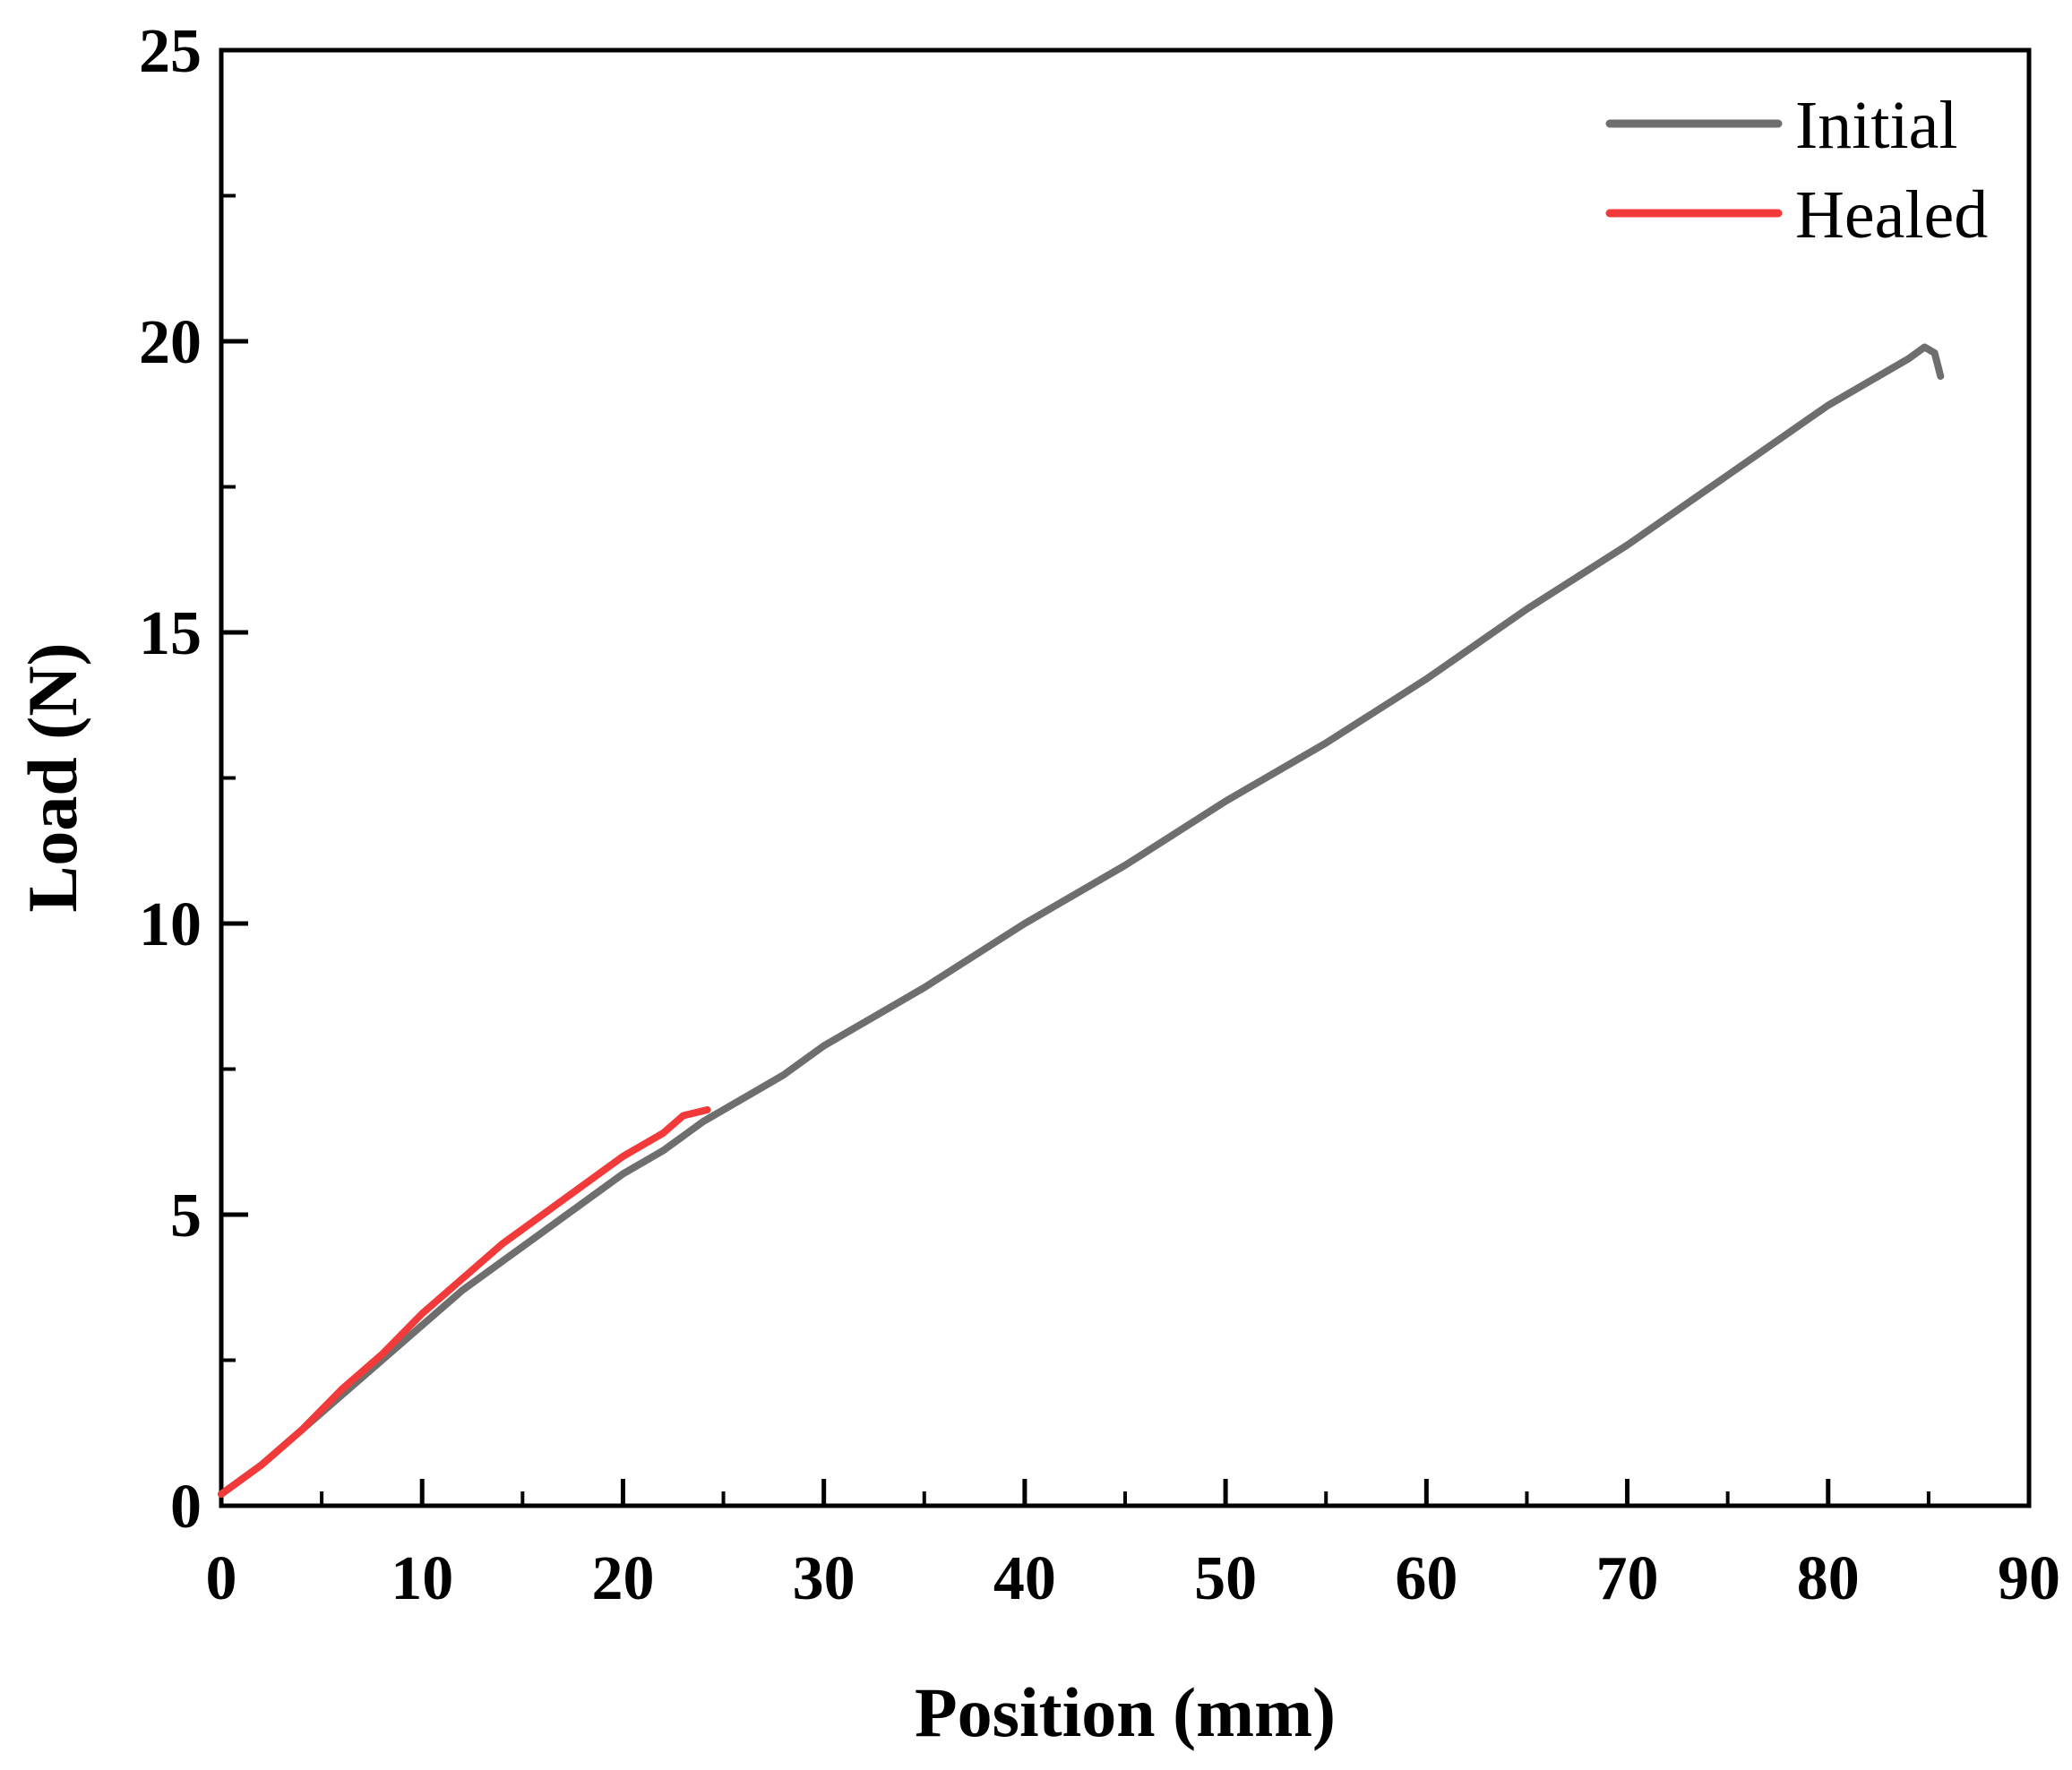 The width and height of the screenshot is (2072, 1770). Describe the element at coordinates (171, 925) in the screenshot. I see `y-tick-label: 10` at that location.